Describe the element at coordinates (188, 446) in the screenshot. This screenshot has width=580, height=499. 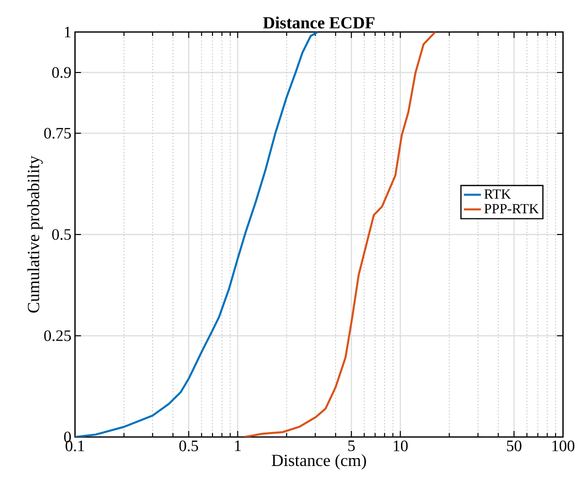
I see `x-tick-label: 0.5` at that location.